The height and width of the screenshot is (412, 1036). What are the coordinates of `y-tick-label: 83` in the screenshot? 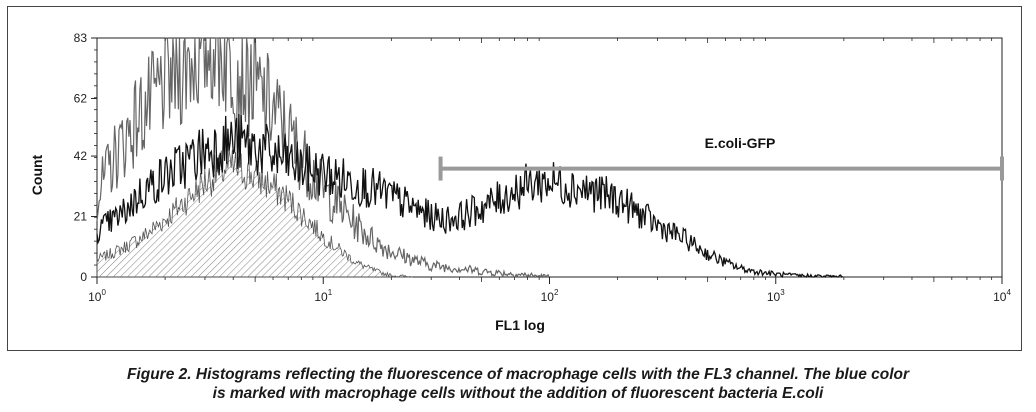 It's located at (81, 38).